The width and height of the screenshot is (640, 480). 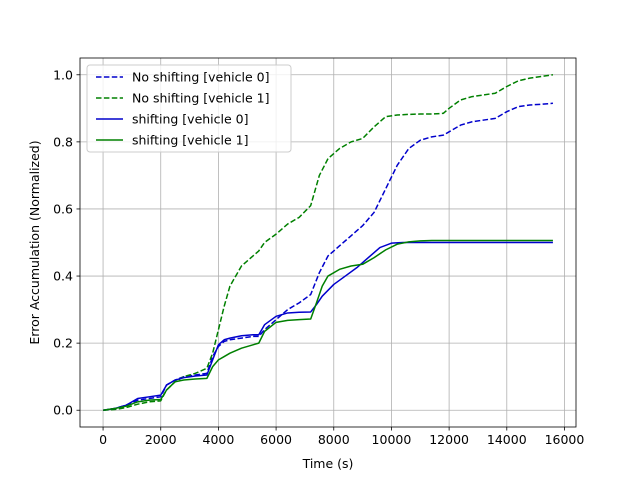 I want to click on x-tick-label: 2000, so click(x=161, y=439).